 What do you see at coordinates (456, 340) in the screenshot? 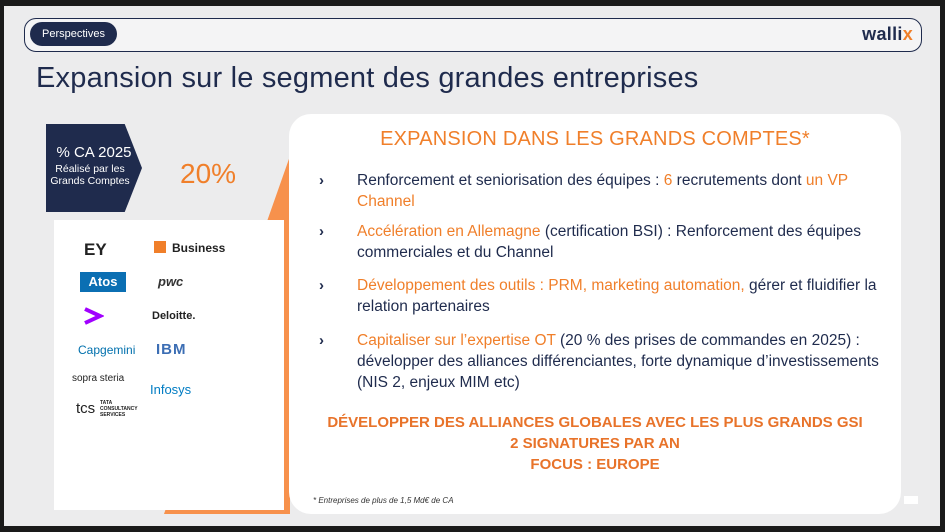
I see `b4-a: Capitaliser sur l’expertise OT` at bounding box center [456, 340].